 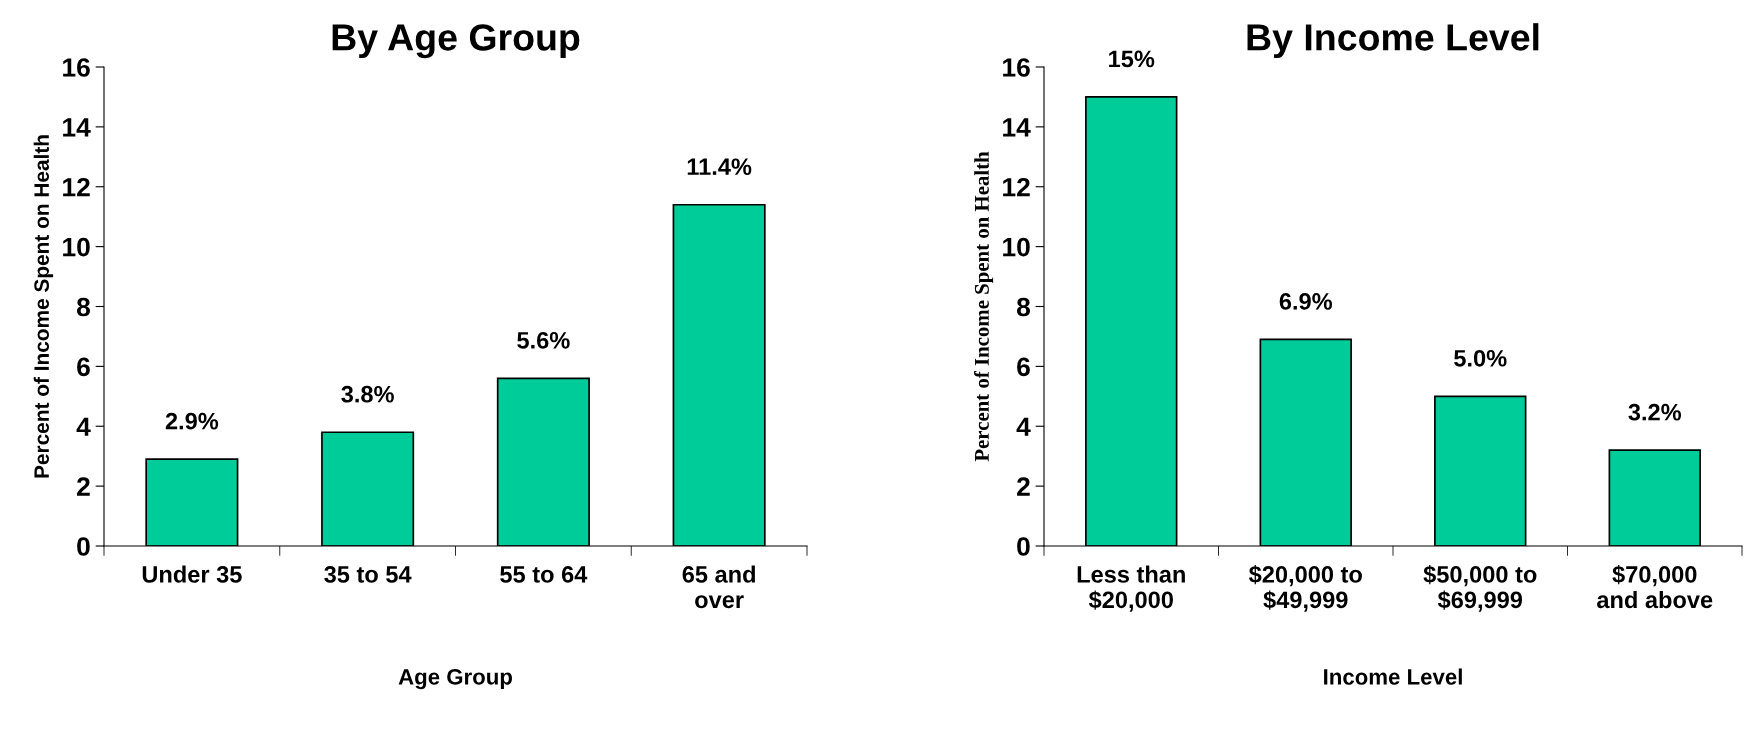 I want to click on x-axis-title: Age Group, so click(x=455, y=679).